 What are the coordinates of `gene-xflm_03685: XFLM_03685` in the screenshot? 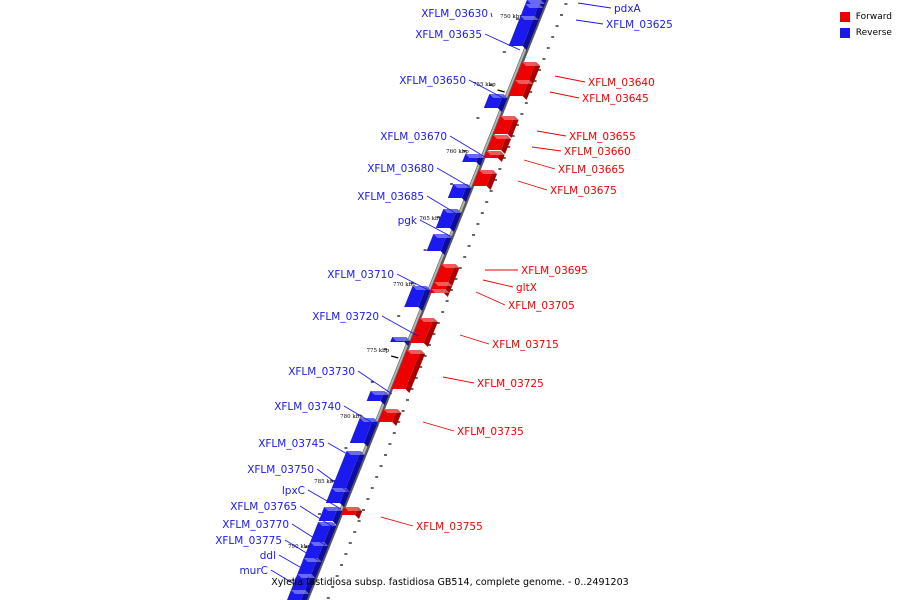 It's located at (409, 211).